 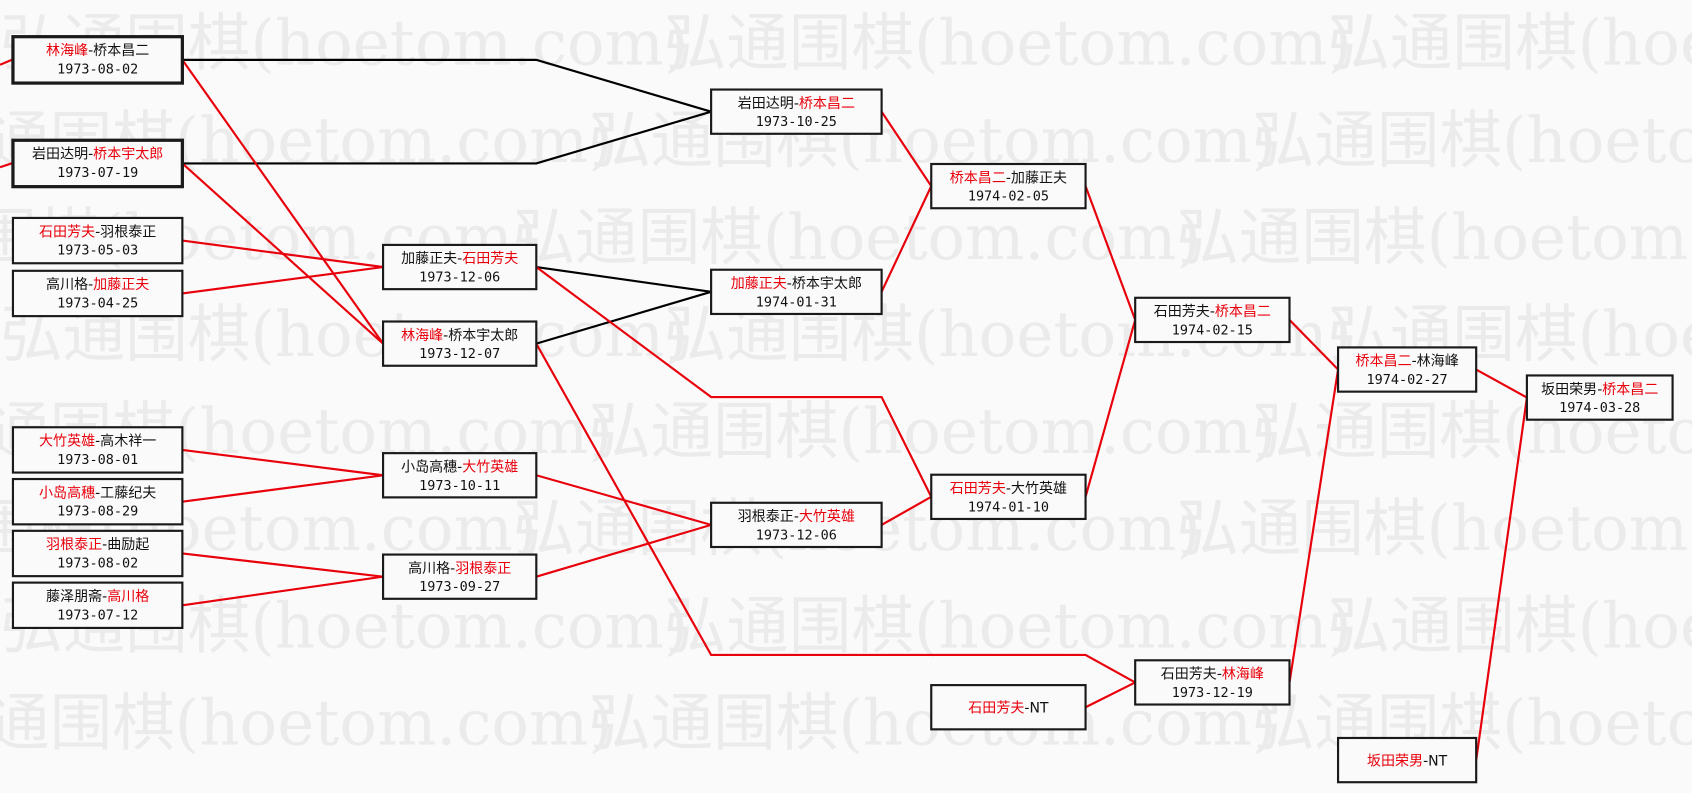 What do you see at coordinates (97, 60) in the screenshot?
I see `match-box: 林海峰-桥本昌二 1973-08-02` at bounding box center [97, 60].